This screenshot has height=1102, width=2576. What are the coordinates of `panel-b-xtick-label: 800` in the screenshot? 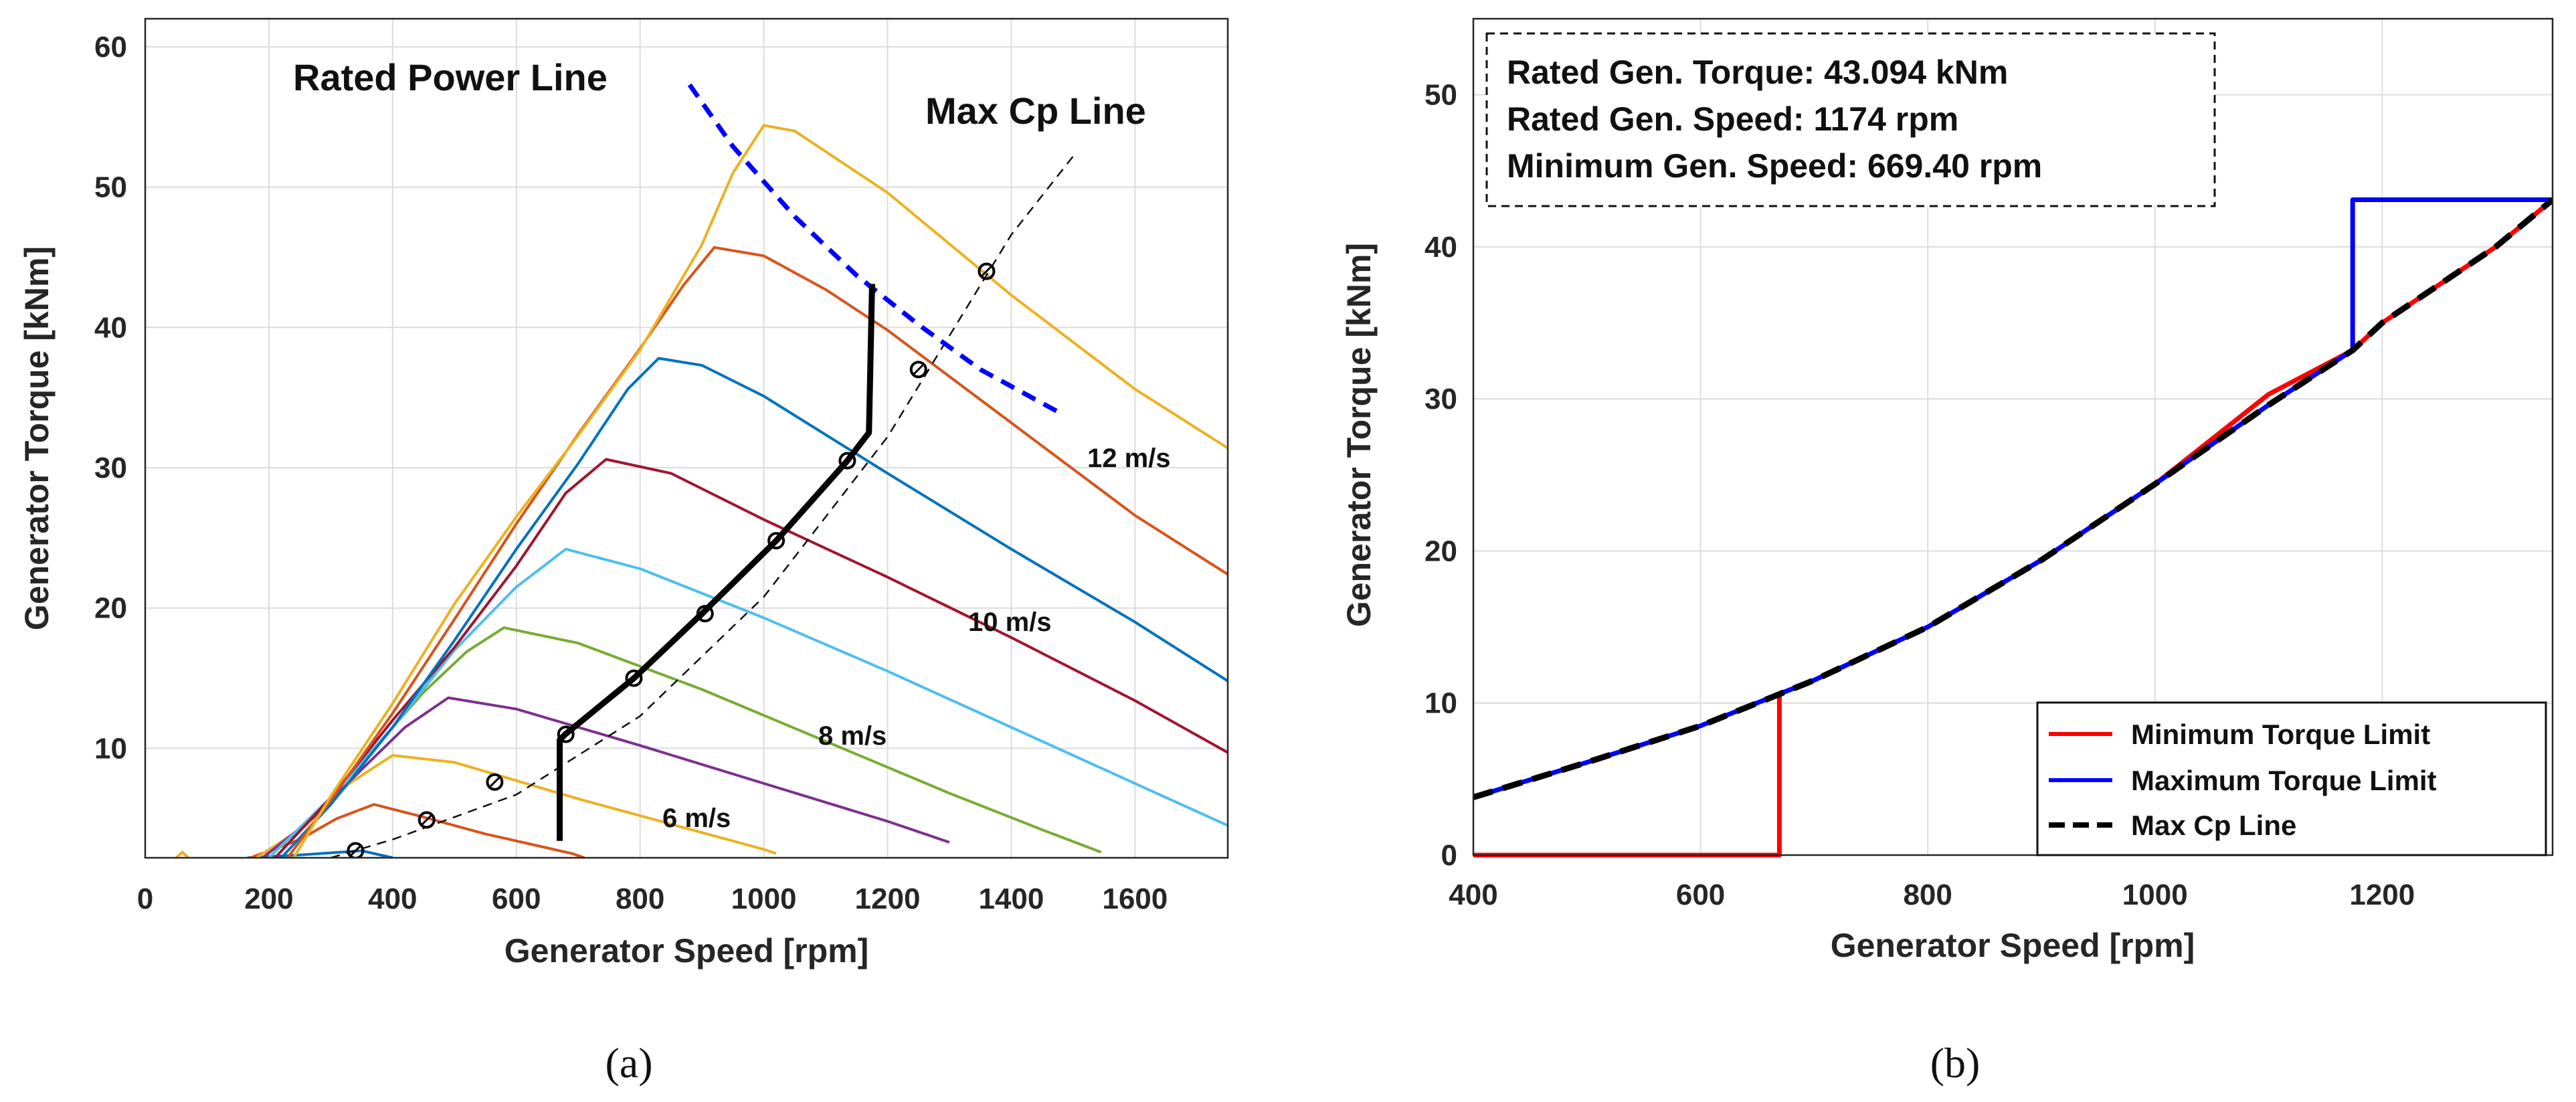 It's located at (1928, 895).